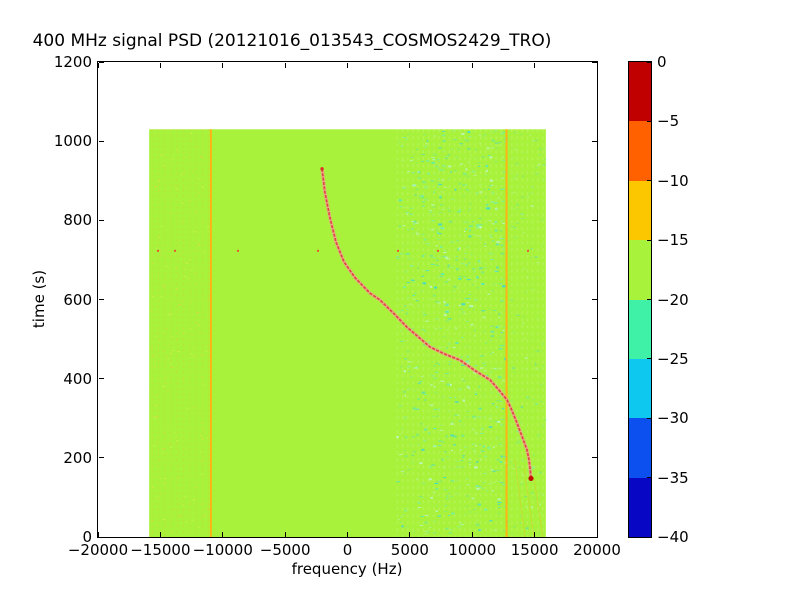 Image resolution: width=800 pixels, height=600 pixels. Describe the element at coordinates (322, 169) in the screenshot. I see `doppler-track-start` at that location.